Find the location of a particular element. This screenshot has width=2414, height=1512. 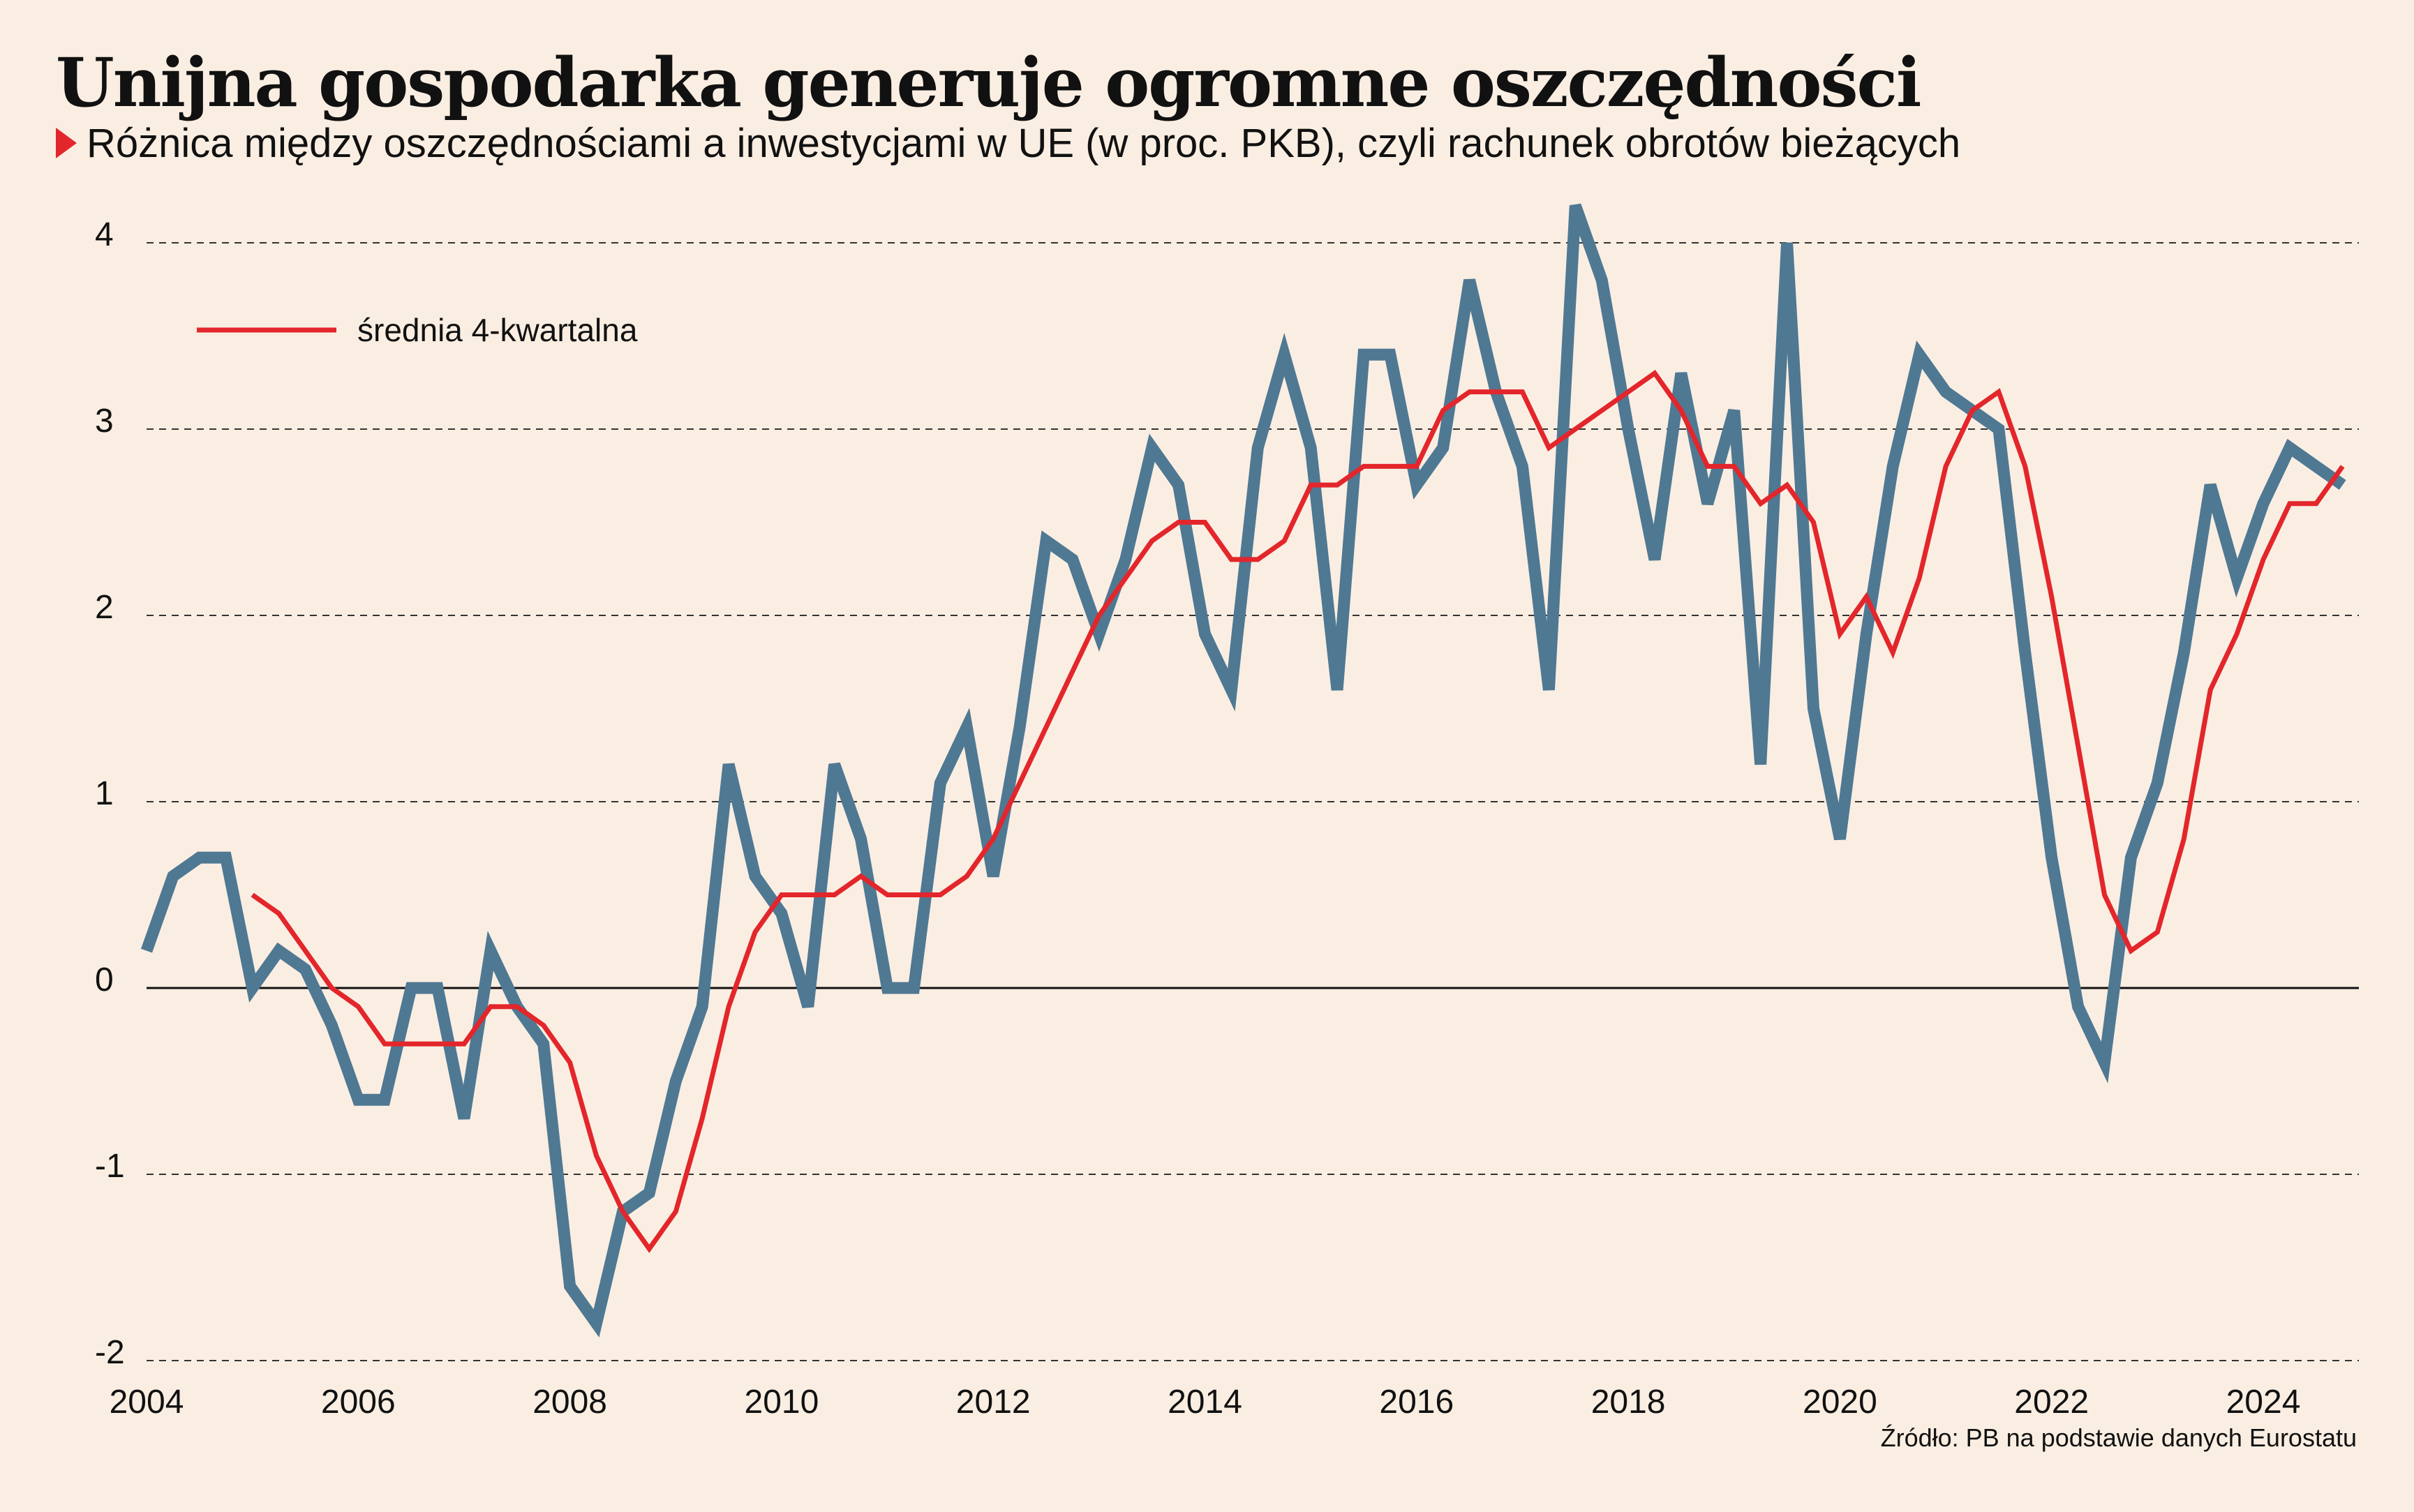

x-tick-label: 2012 is located at coordinates (993, 1402).